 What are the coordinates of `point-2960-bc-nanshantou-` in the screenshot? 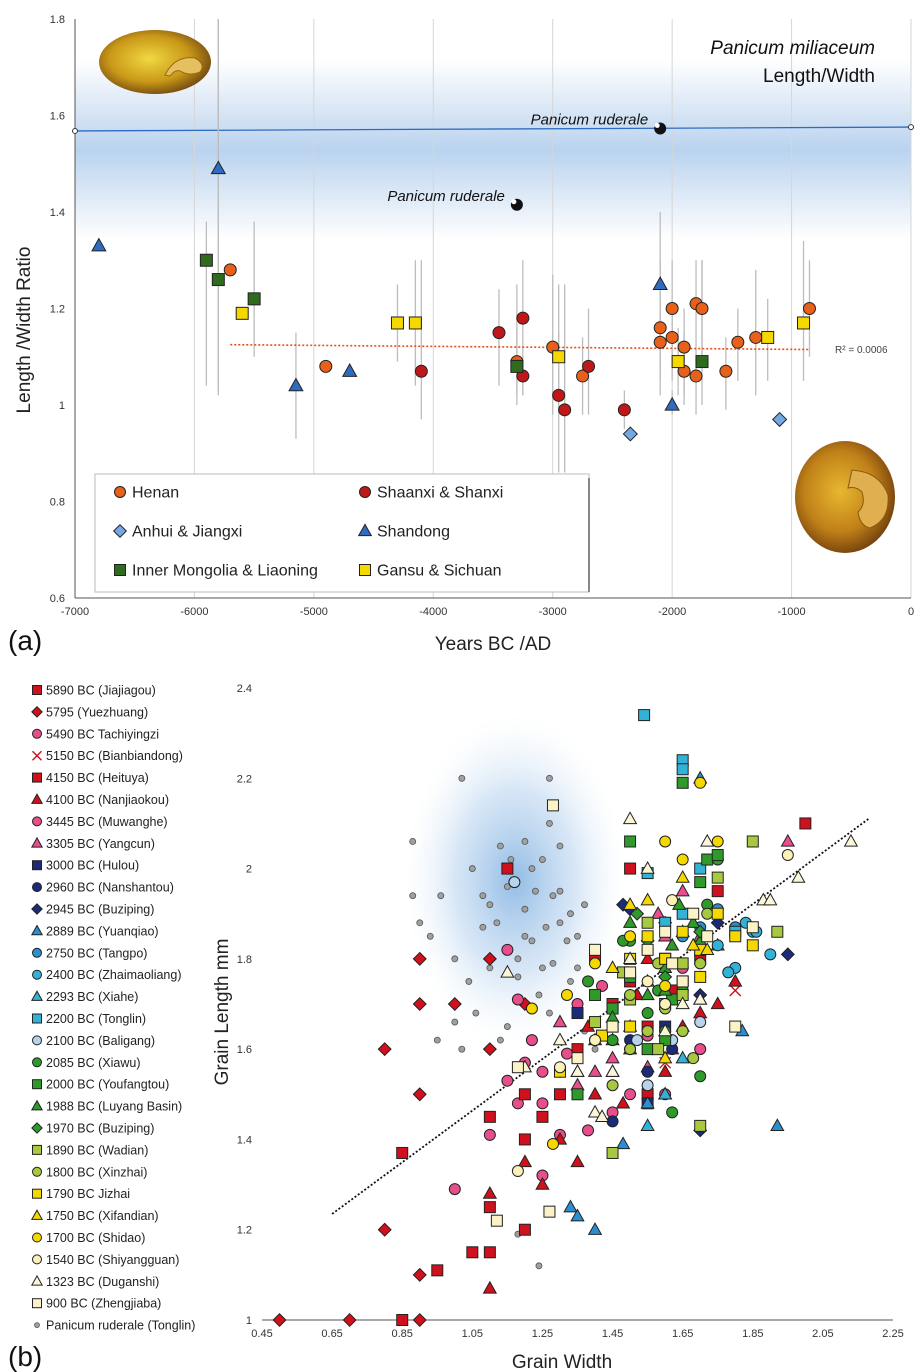 It's located at (647, 1071).